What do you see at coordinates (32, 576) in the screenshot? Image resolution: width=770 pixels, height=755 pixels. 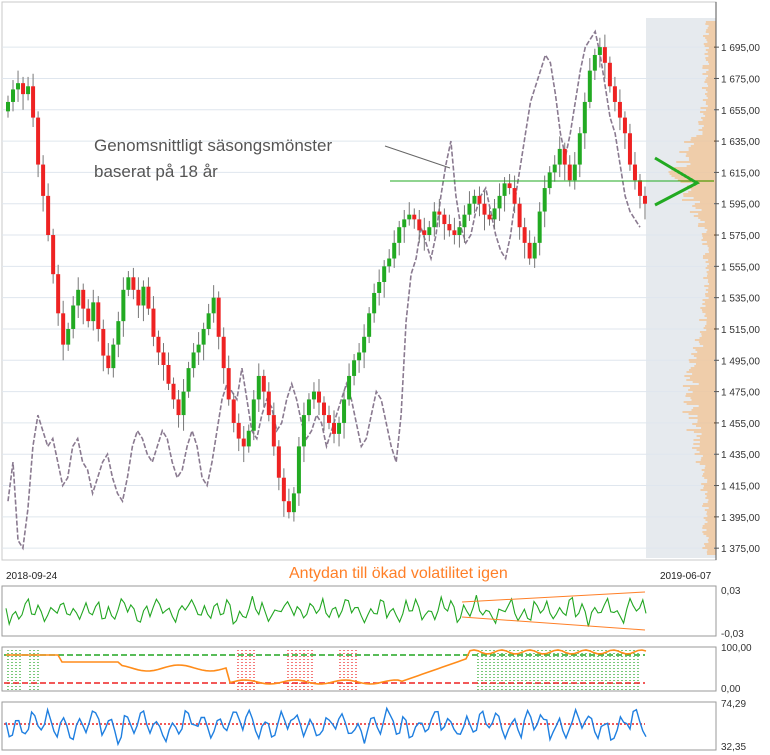 I see `x-label-start: 2018-09-24` at bounding box center [32, 576].